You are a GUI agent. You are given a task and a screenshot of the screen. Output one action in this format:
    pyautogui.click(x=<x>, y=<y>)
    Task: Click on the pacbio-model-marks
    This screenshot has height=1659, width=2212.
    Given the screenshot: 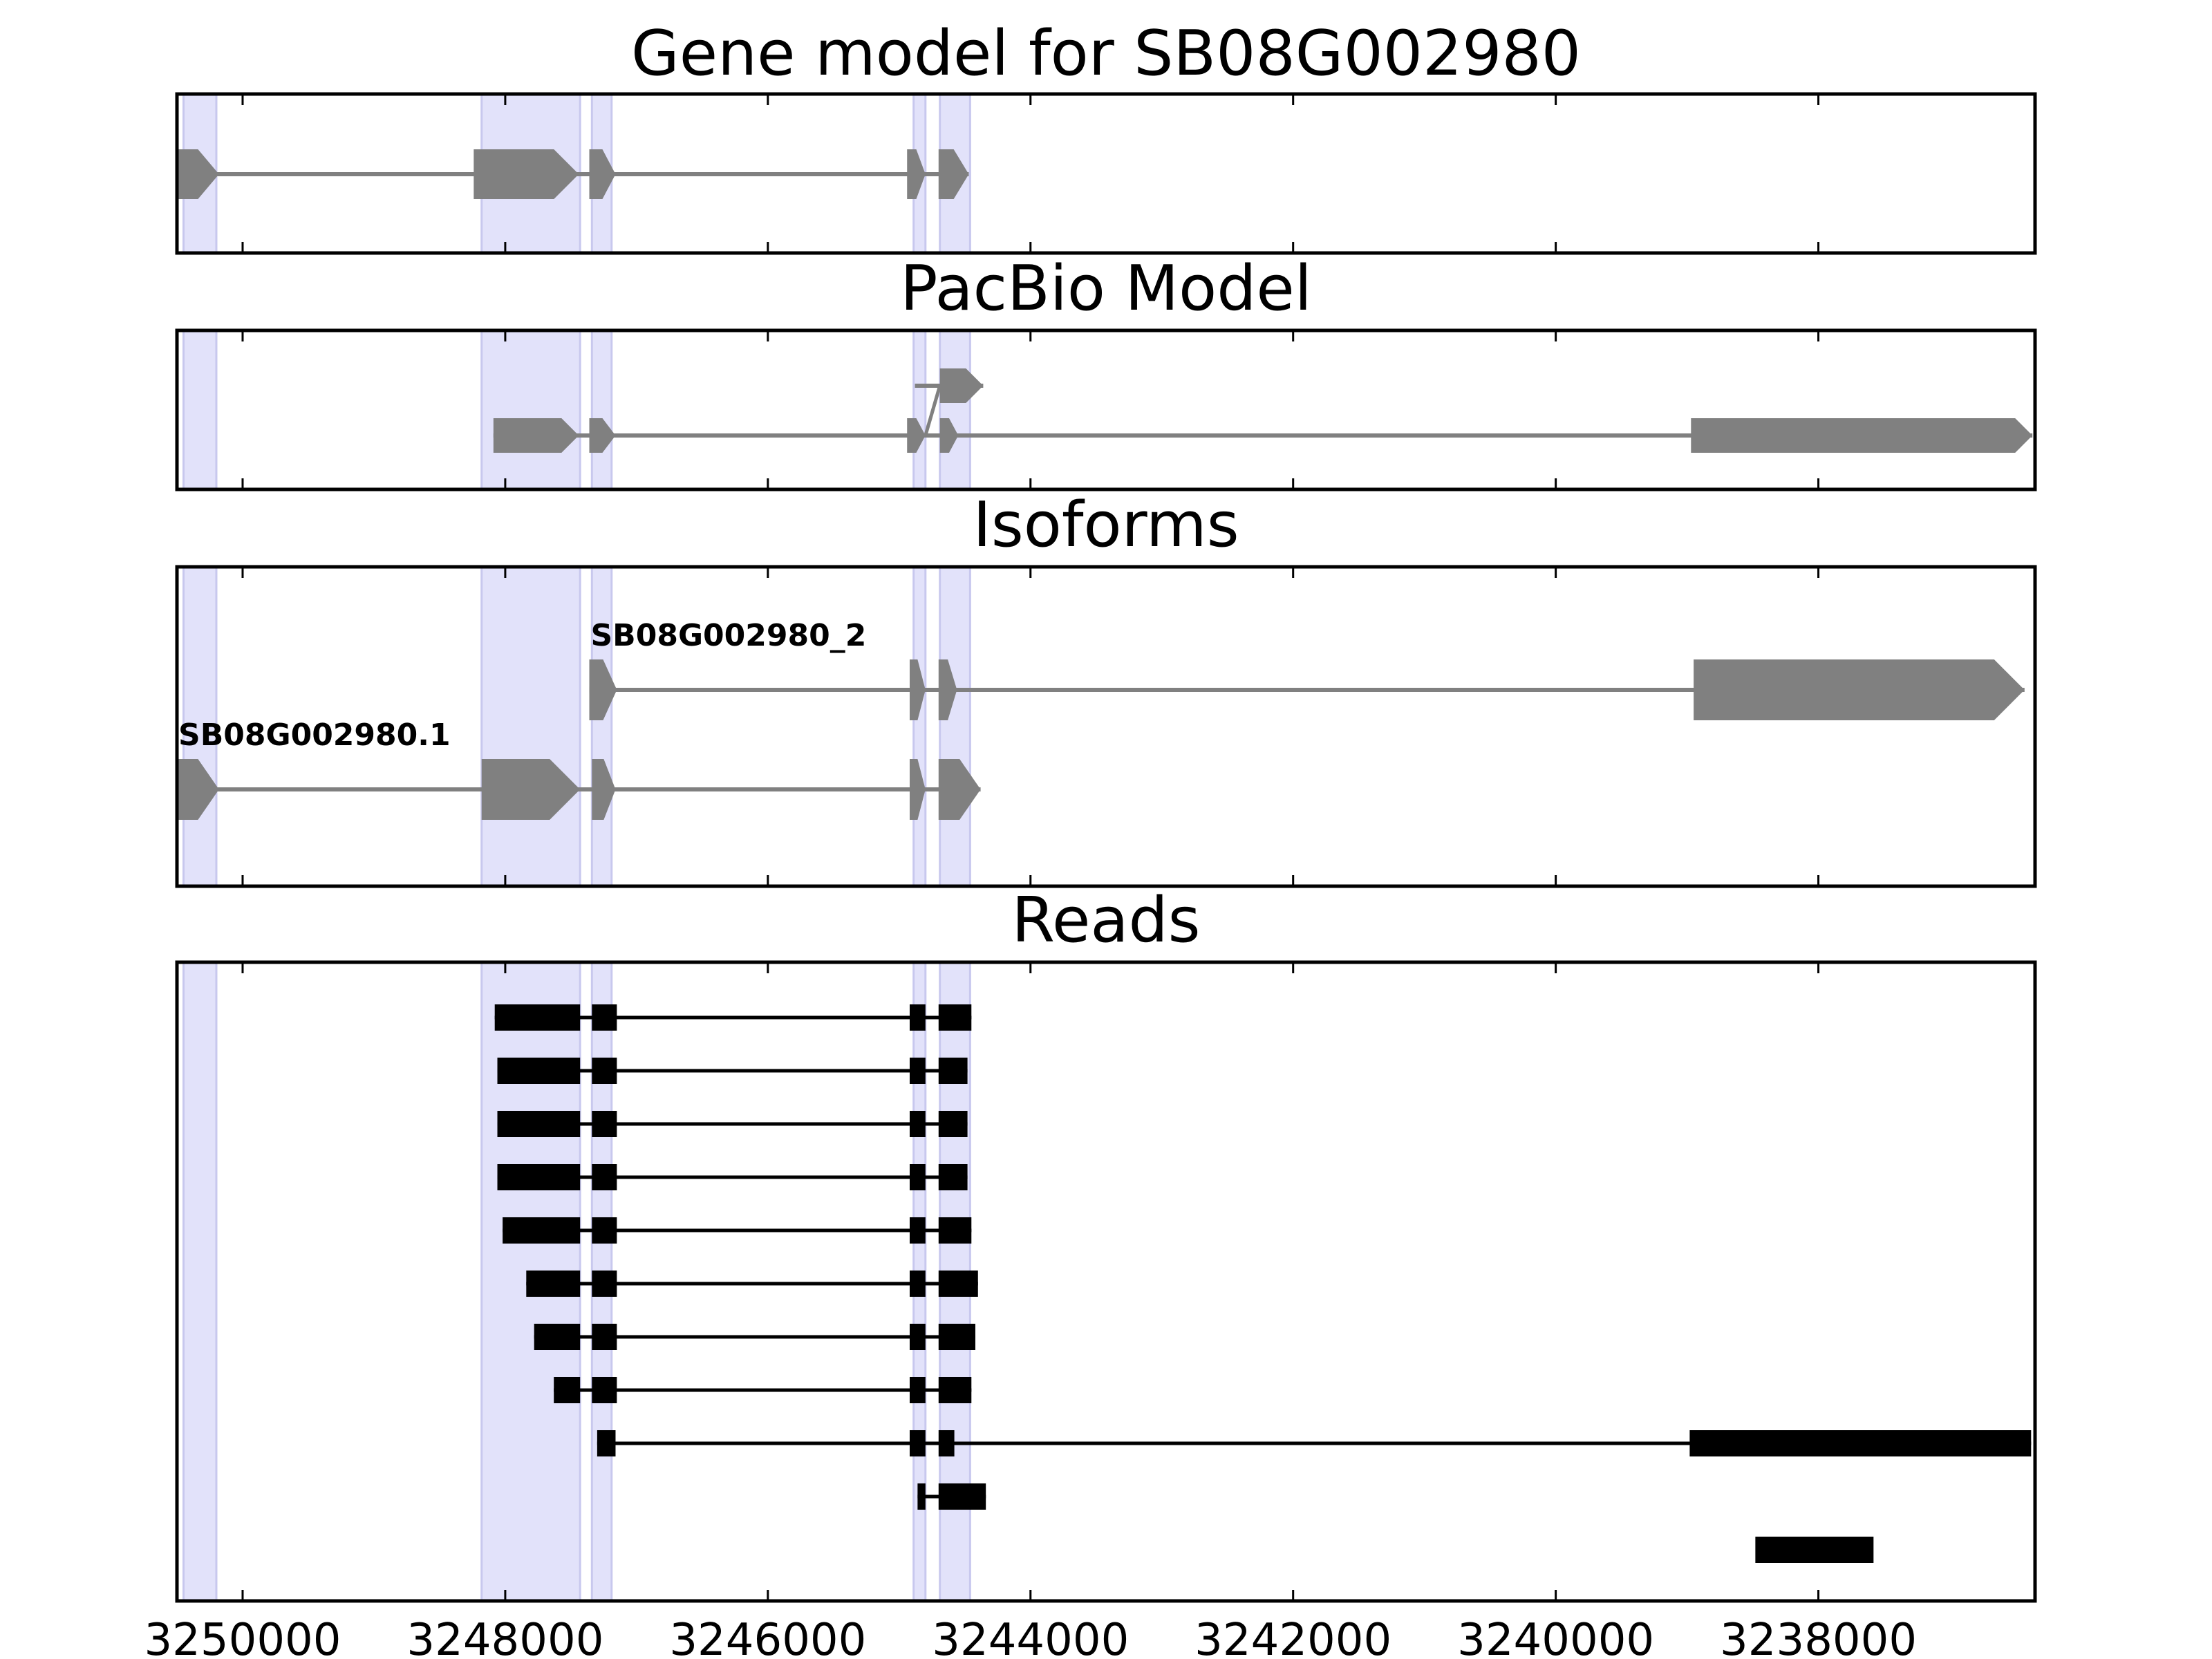 What is the action you would take?
    pyautogui.click(x=1263, y=411)
    